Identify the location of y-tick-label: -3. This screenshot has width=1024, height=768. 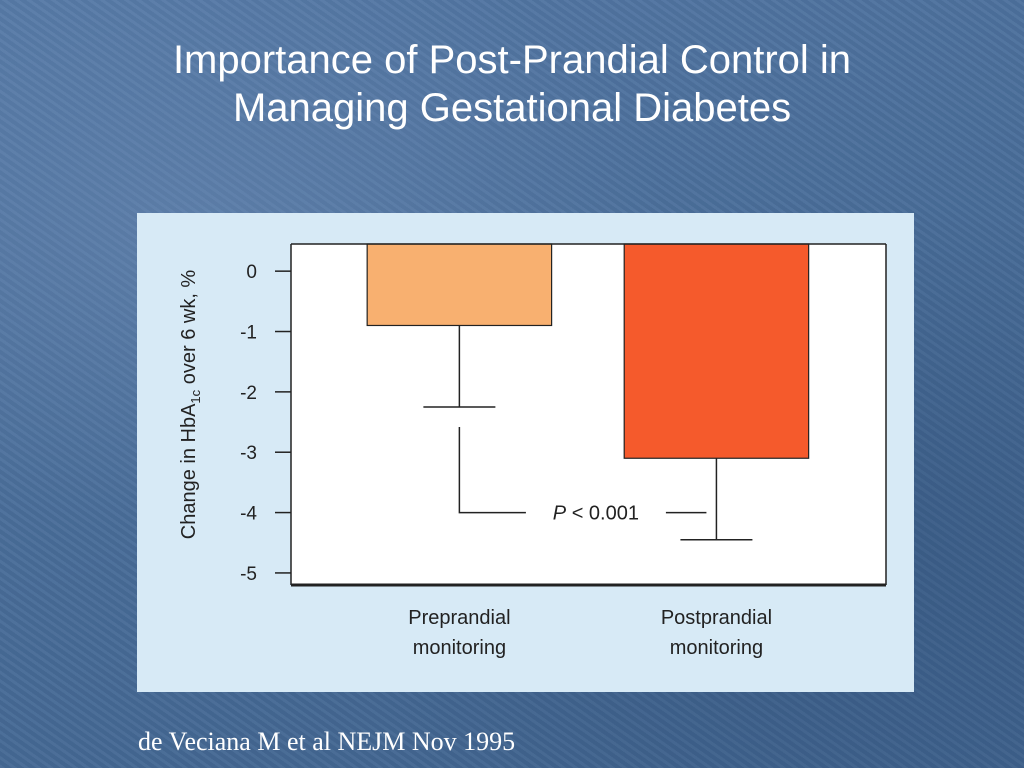
(248, 453).